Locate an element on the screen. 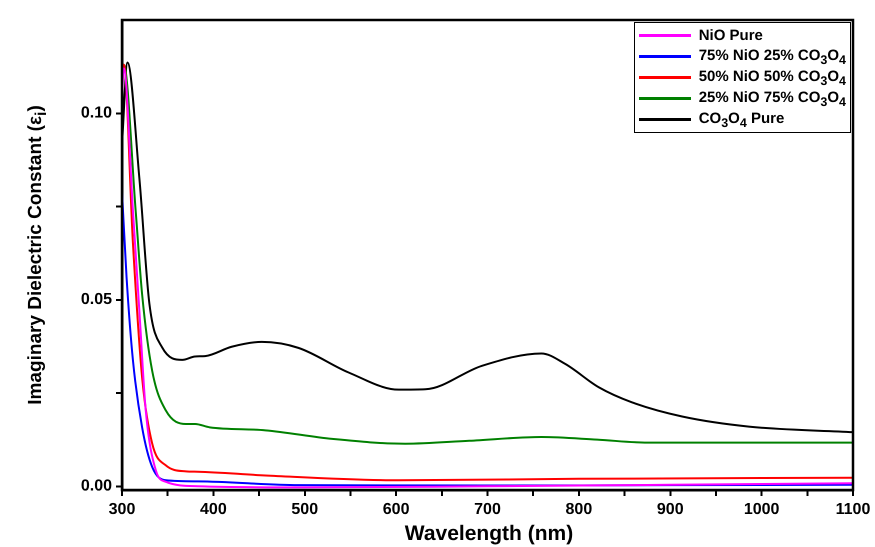 The image size is (875, 547). x-tick-label: 600 is located at coordinates (396, 509).